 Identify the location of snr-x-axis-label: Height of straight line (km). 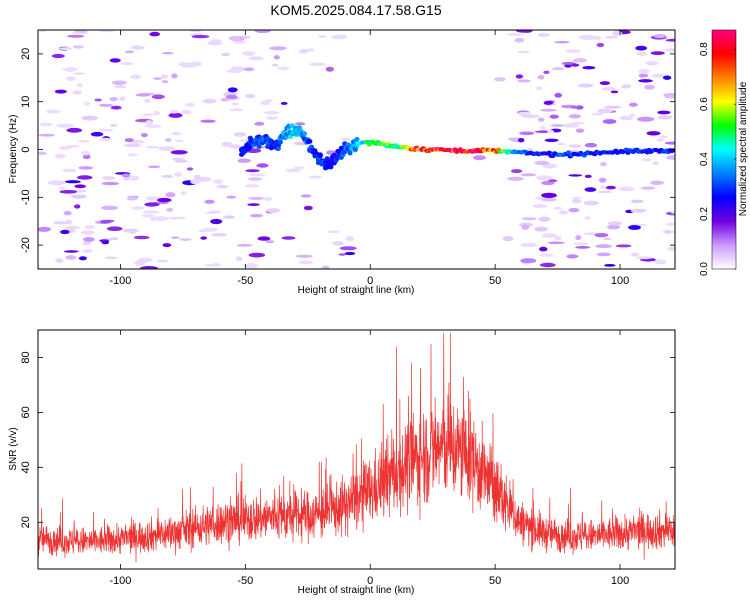
(356, 590).